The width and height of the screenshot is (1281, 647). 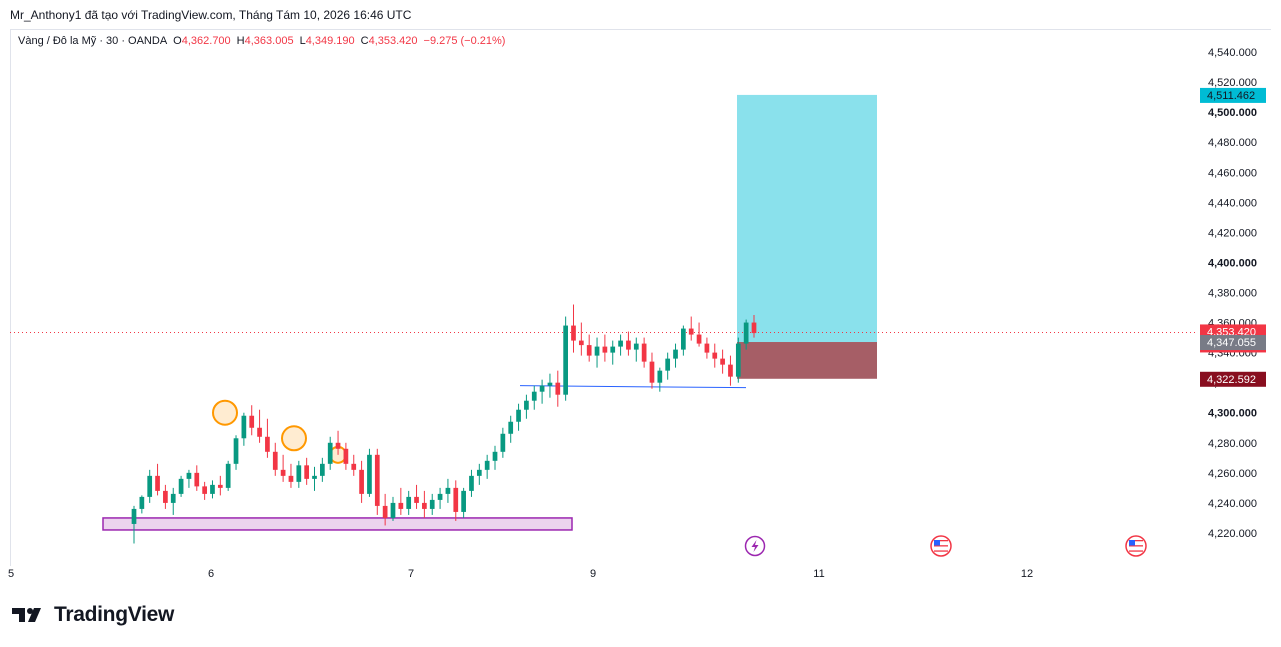 I want to click on stop-zone, so click(x=807, y=360).